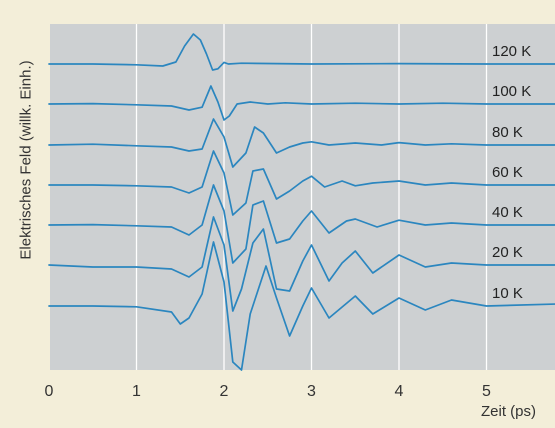  Describe the element at coordinates (49, 391) in the screenshot. I see `x-tick-label: 0` at that location.